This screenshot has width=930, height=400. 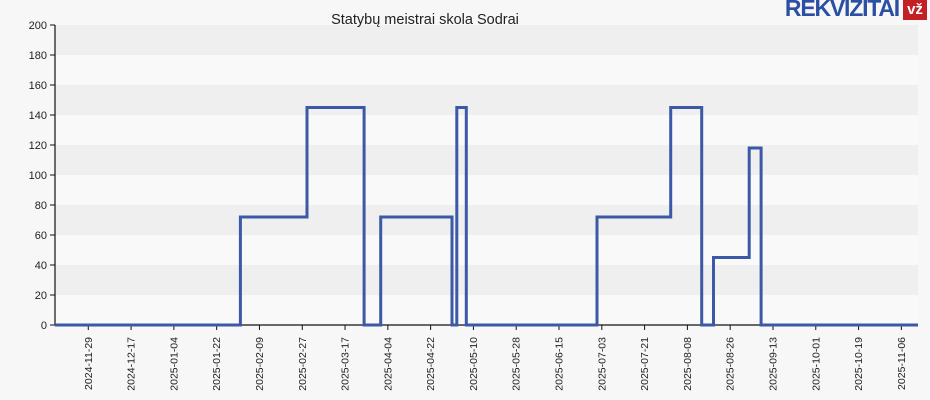 What do you see at coordinates (38, 56) in the screenshot?
I see `y-tick-label: 180` at bounding box center [38, 56].